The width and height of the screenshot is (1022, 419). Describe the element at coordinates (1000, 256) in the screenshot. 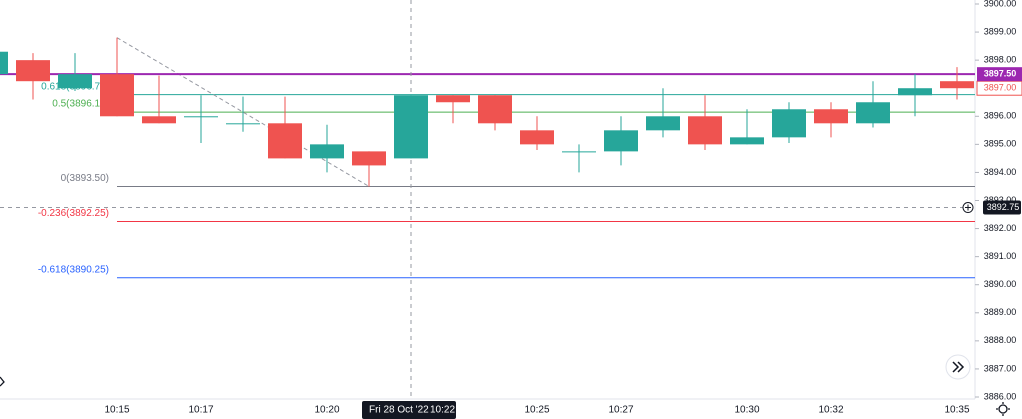

I see `y-tick-label: 3891.00` at that location.